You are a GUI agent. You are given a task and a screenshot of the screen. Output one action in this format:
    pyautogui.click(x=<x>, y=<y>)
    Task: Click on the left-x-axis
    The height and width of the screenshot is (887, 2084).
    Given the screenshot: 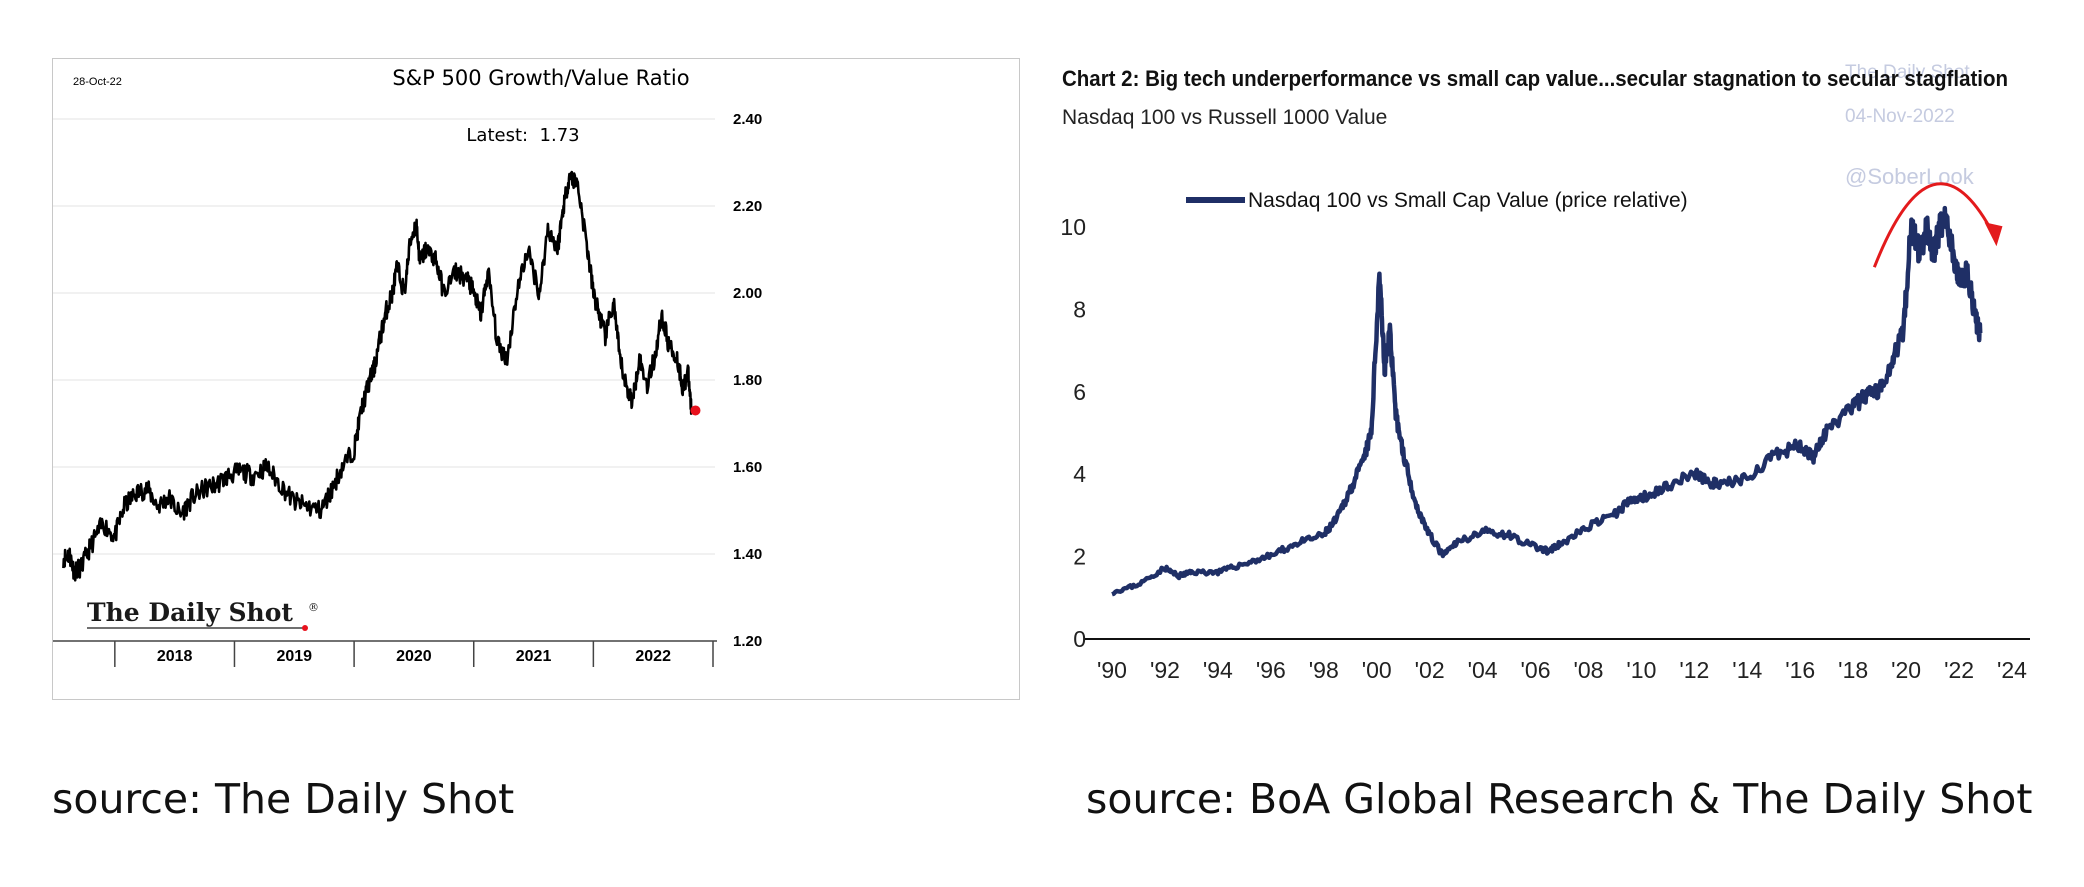 What is the action you would take?
    pyautogui.click(x=385, y=653)
    